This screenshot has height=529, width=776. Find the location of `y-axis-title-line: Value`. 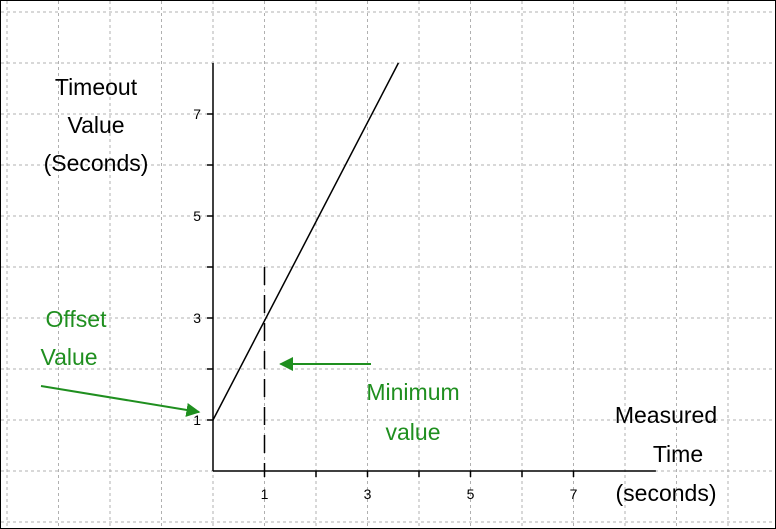

y-axis-title-line: Value is located at coordinates (95, 125).